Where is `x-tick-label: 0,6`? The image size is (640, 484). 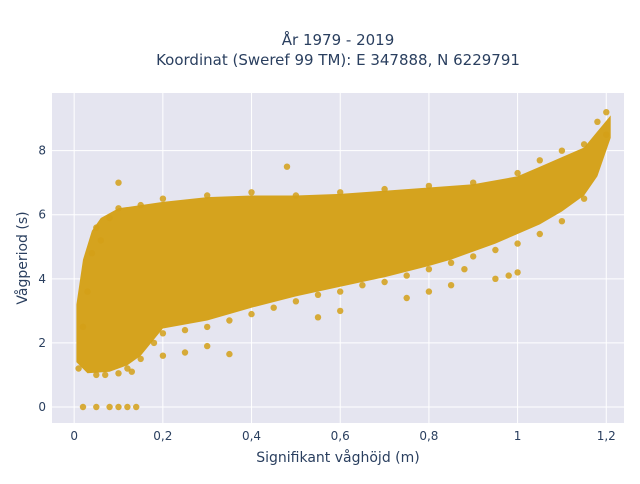 x-tick-label: 0,6 is located at coordinates (340, 436).